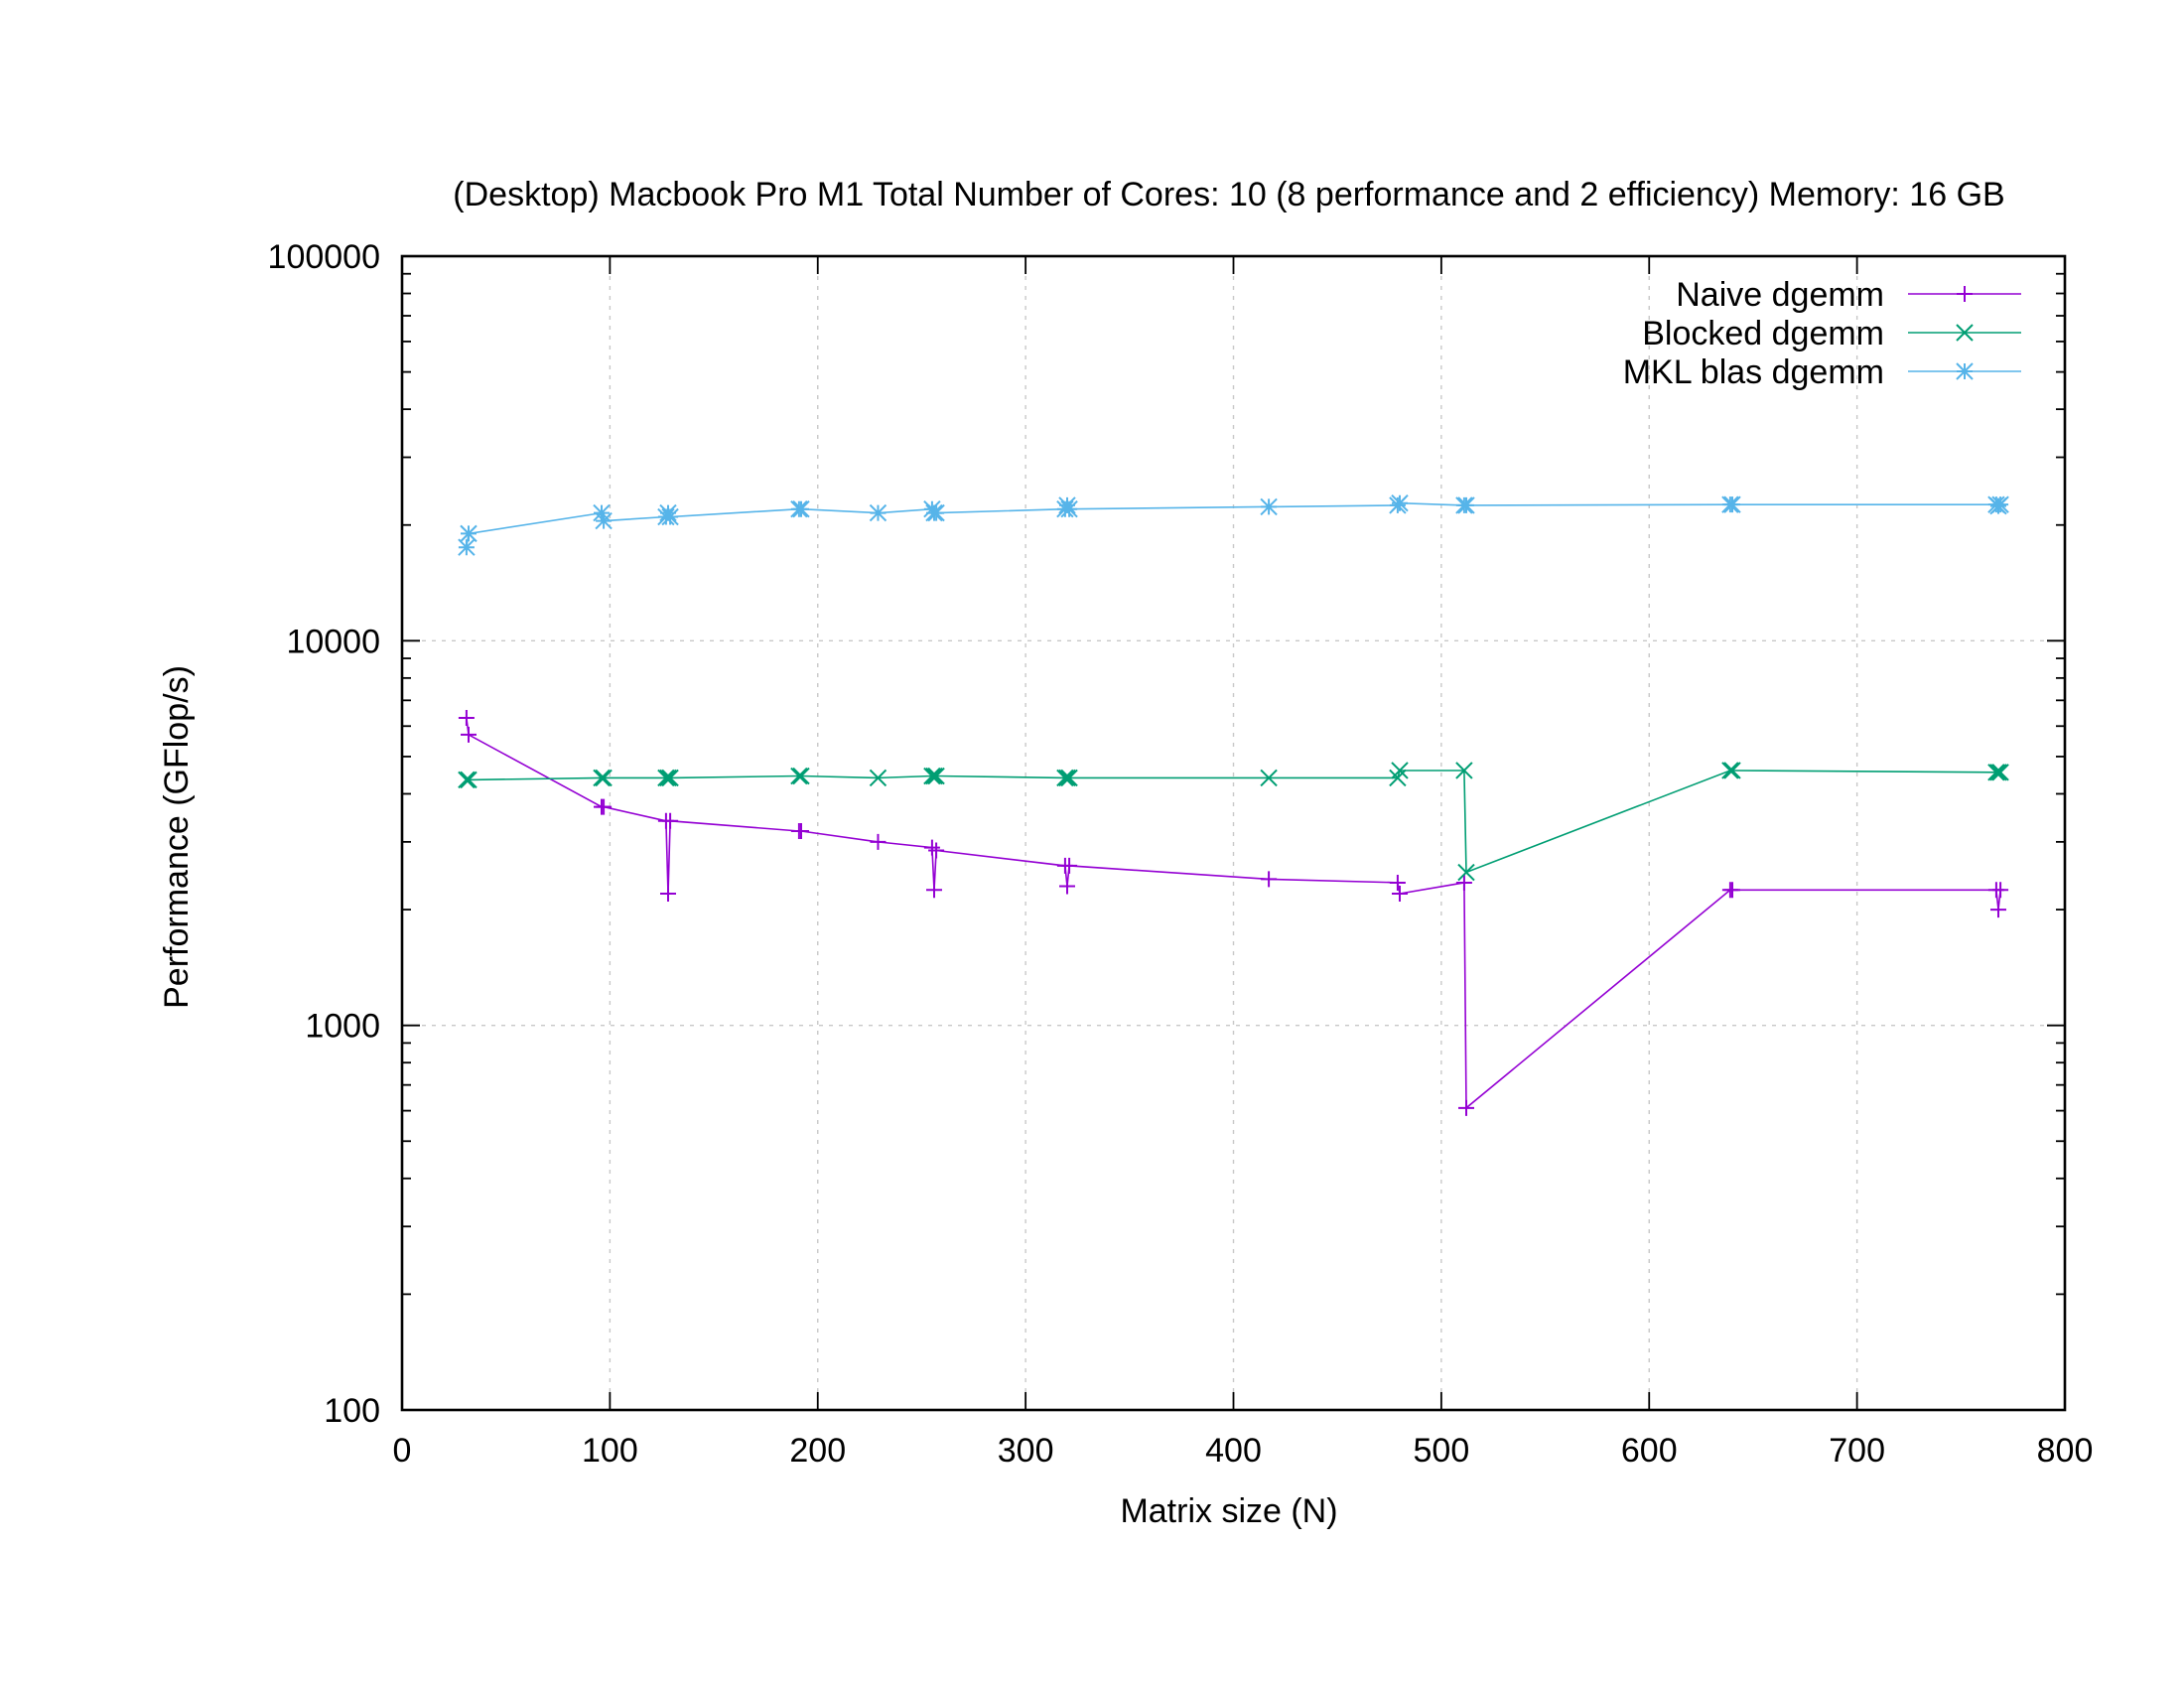  What do you see at coordinates (2065, 1451) in the screenshot?
I see `x-tick-label: 800` at bounding box center [2065, 1451].